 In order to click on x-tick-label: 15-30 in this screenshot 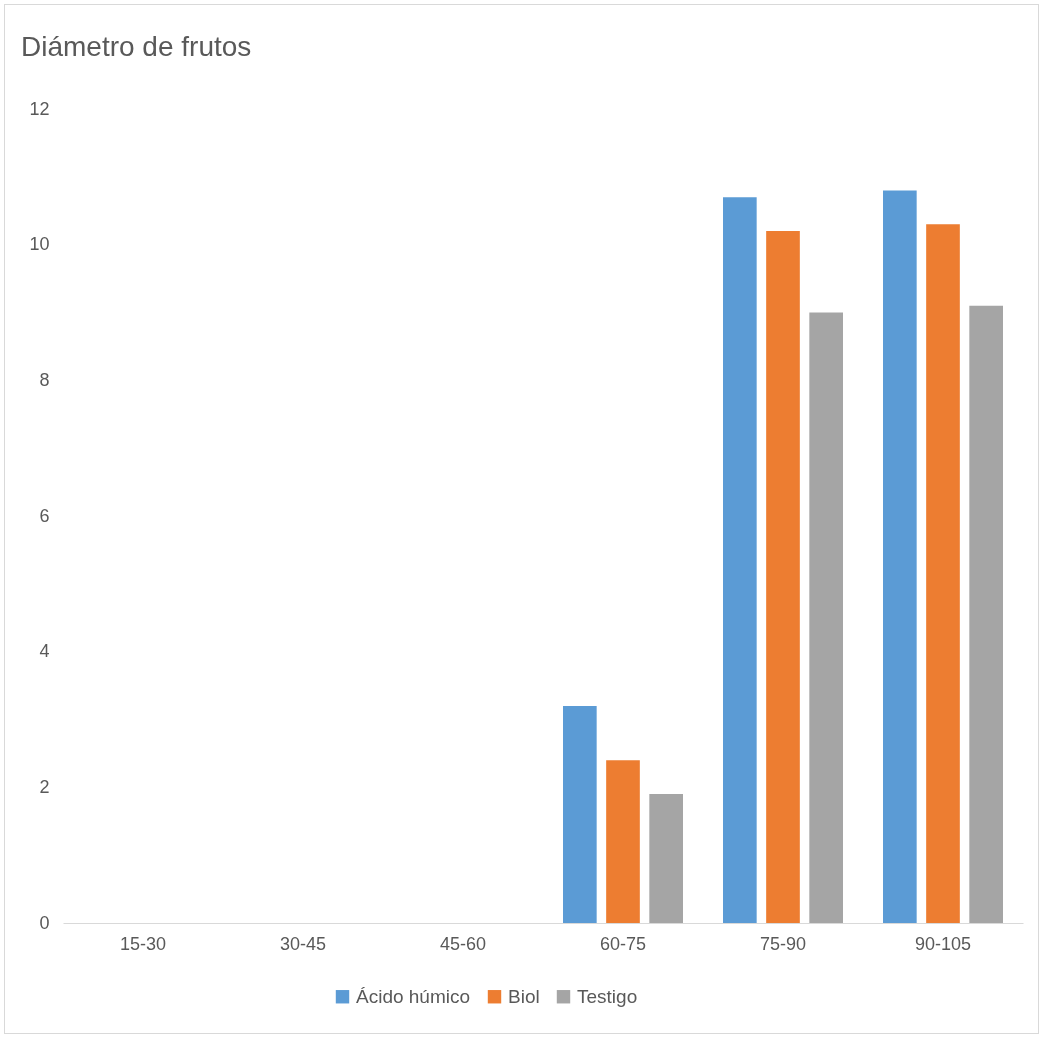, I will do `click(143, 943)`.